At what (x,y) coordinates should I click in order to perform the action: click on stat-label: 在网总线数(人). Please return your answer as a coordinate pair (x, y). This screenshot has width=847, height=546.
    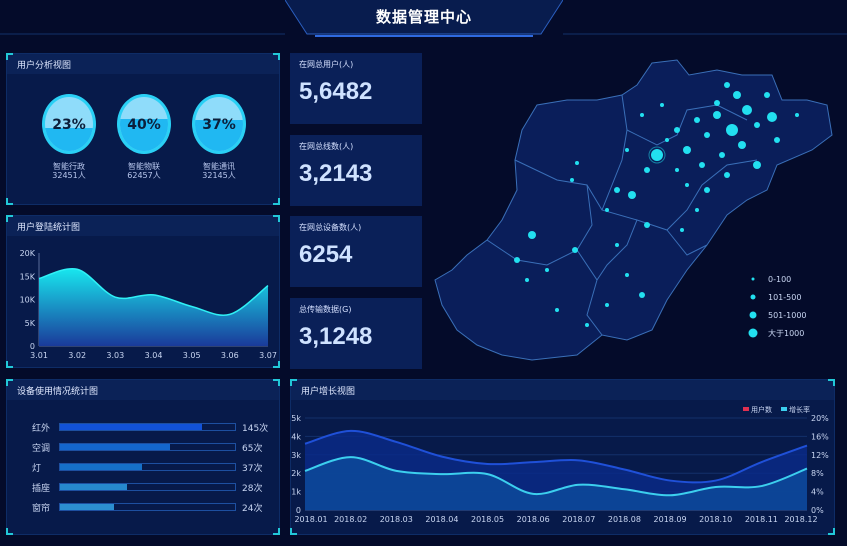
    Looking at the image, I should click on (326, 146).